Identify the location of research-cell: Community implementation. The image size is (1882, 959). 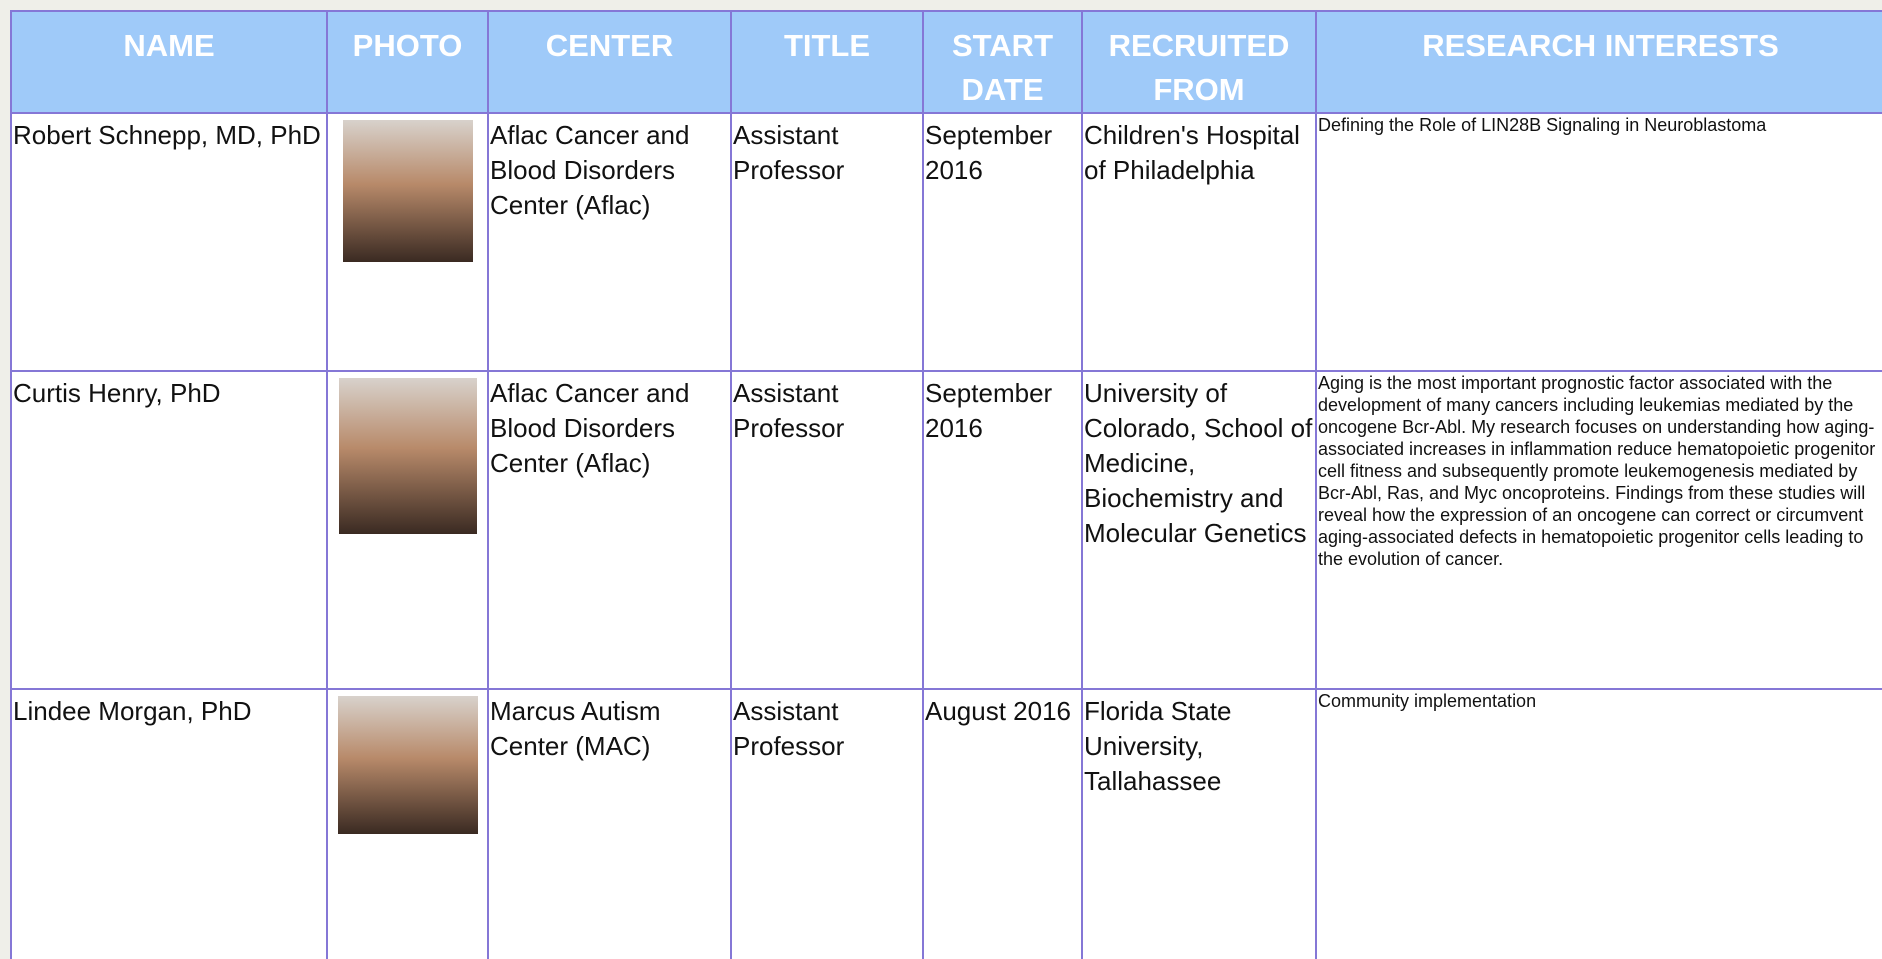
(1598, 823).